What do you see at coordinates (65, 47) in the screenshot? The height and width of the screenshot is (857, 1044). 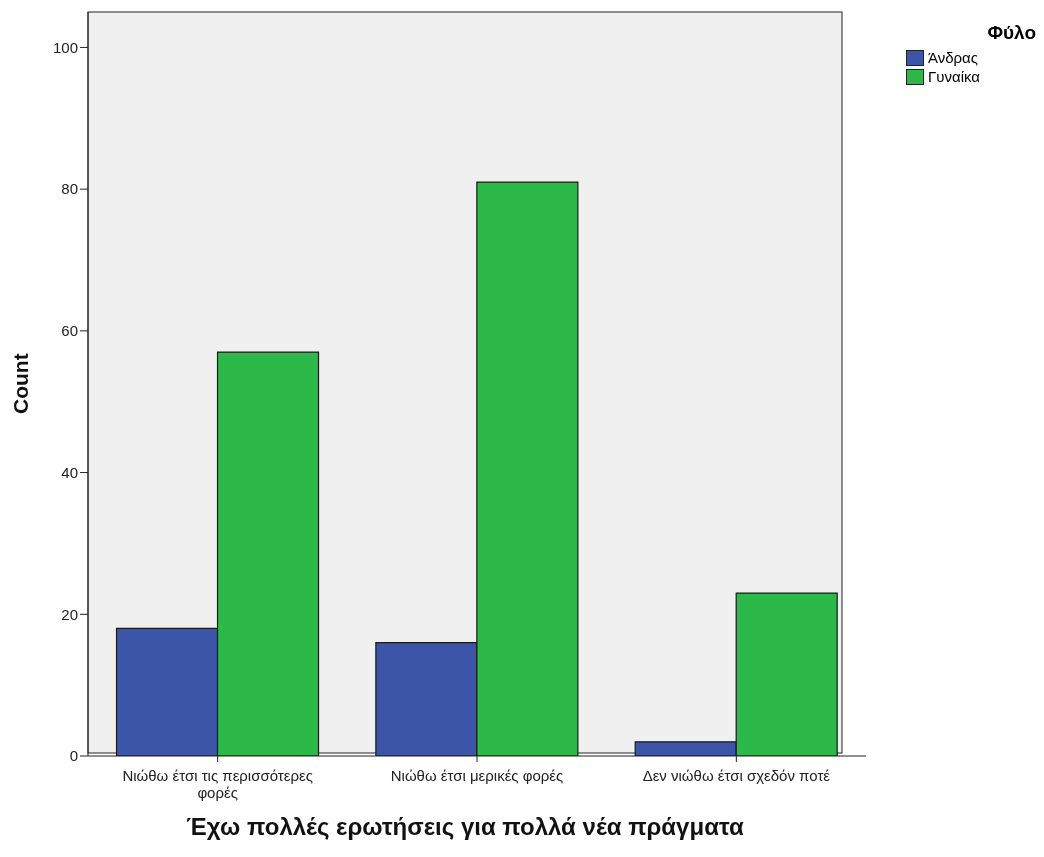 I see `y-tick-label: 100` at bounding box center [65, 47].